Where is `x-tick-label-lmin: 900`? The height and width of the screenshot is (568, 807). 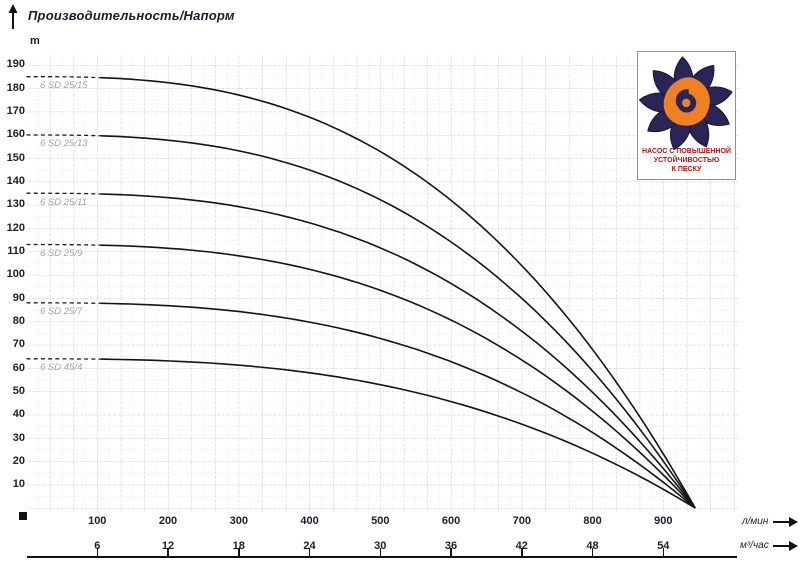 x-tick-label-lmin: 900 is located at coordinates (663, 521).